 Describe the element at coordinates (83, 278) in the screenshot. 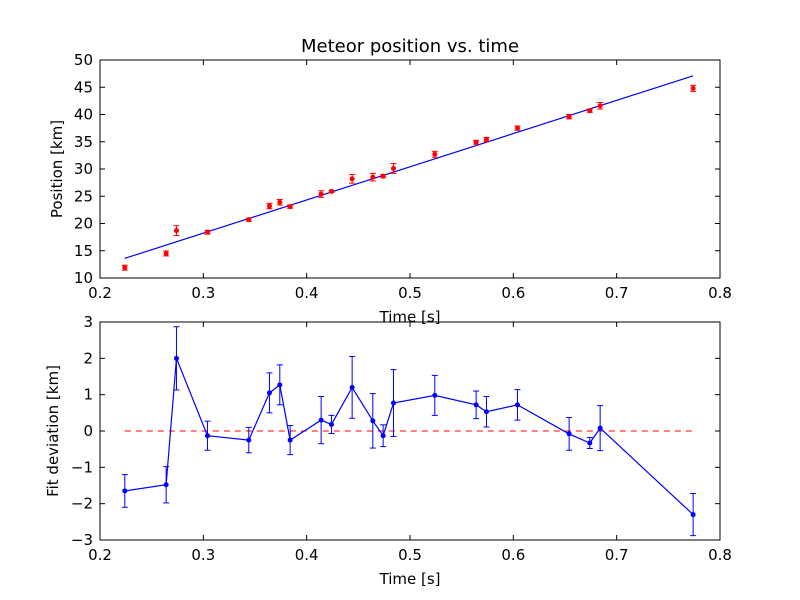

I see `y-tick-label: 10` at that location.